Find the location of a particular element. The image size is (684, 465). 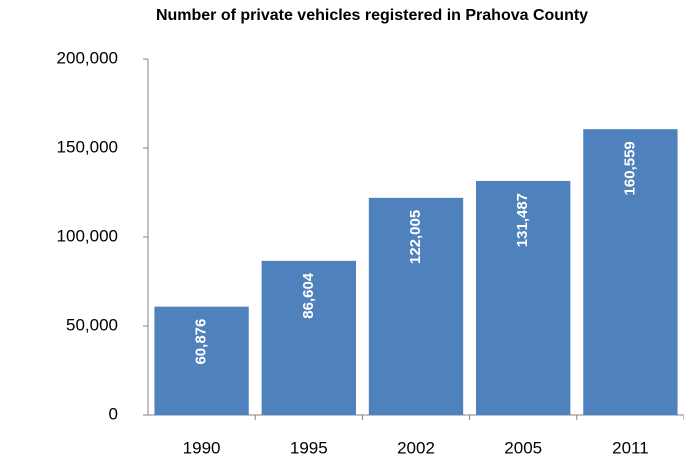

x-tick-label: 2005 is located at coordinates (523, 447).